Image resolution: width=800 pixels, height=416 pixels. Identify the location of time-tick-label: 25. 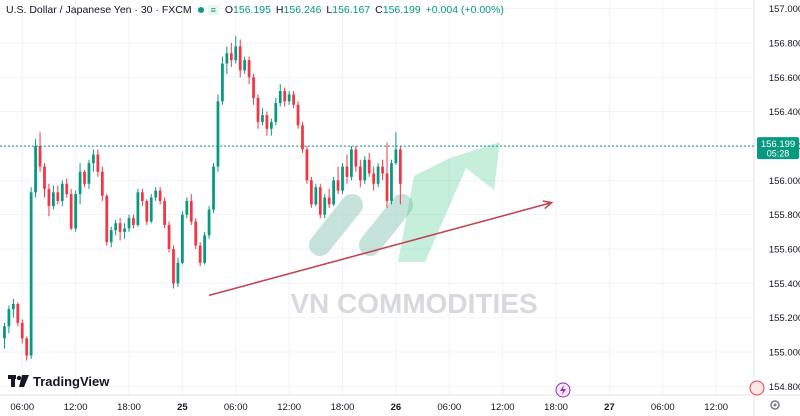
(182, 407).